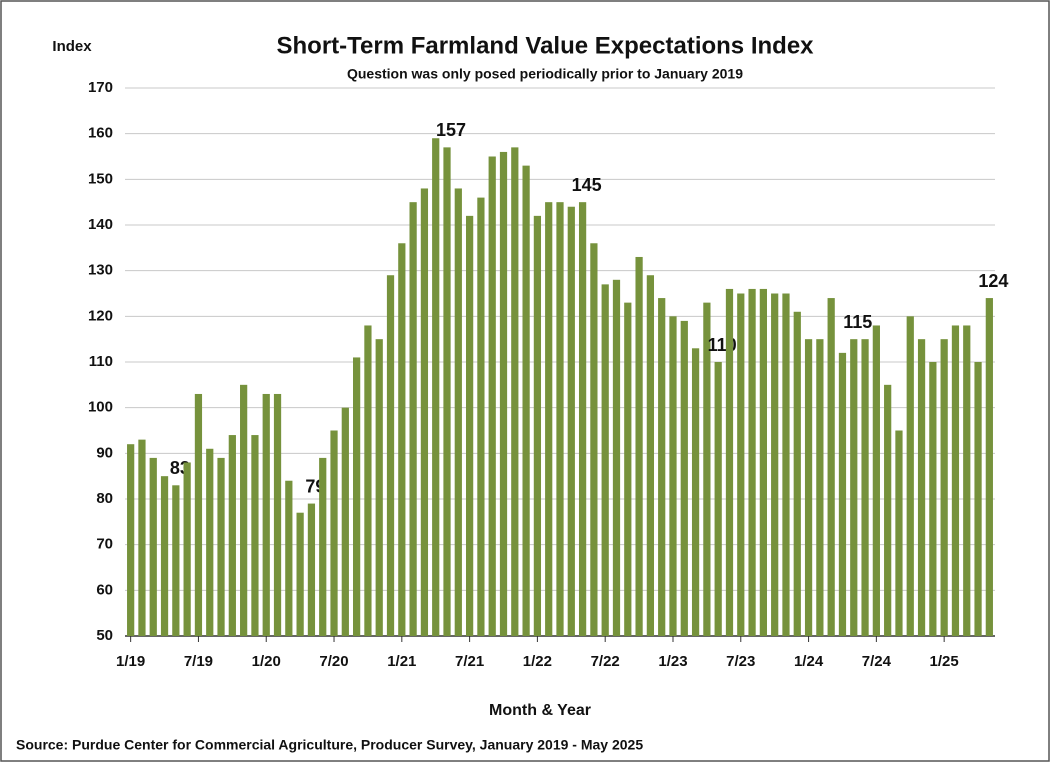 Image resolution: width=1050 pixels, height=762 pixels. What do you see at coordinates (451, 130) in the screenshot?
I see `data-label: 157` at bounding box center [451, 130].